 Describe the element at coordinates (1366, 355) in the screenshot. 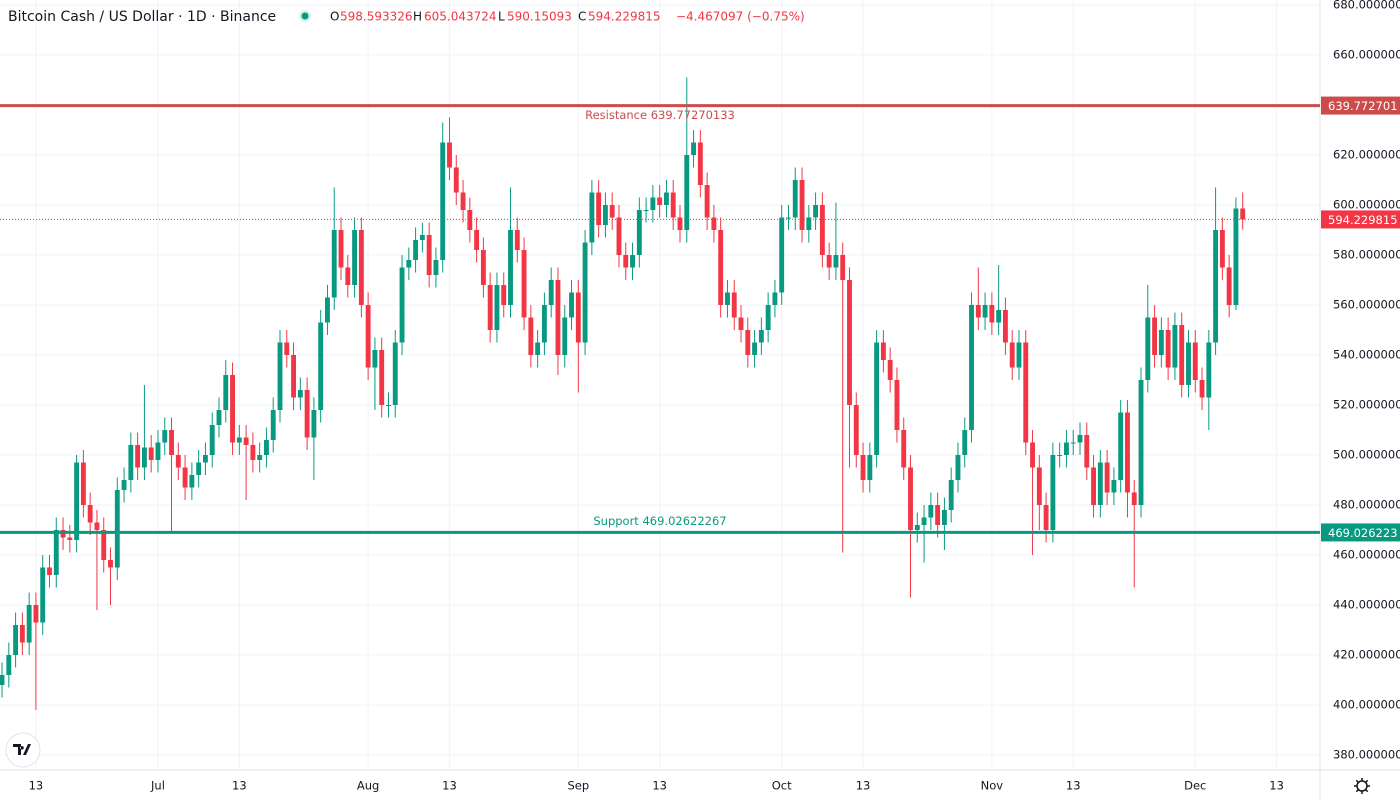

I see `y-tick-label: 540.000000` at that location.